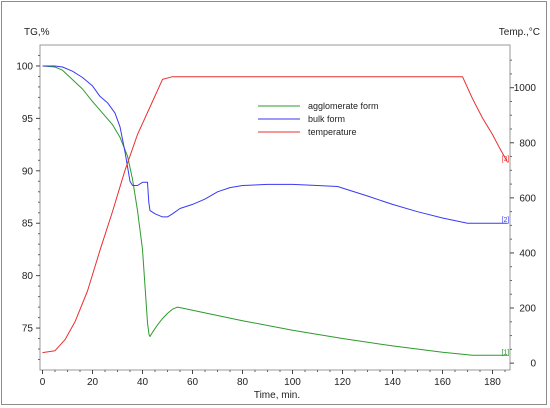 Image resolution: width=550 pixels, height=408 pixels. What do you see at coordinates (28, 276) in the screenshot?
I see `y-left-tick-label: 80` at bounding box center [28, 276].